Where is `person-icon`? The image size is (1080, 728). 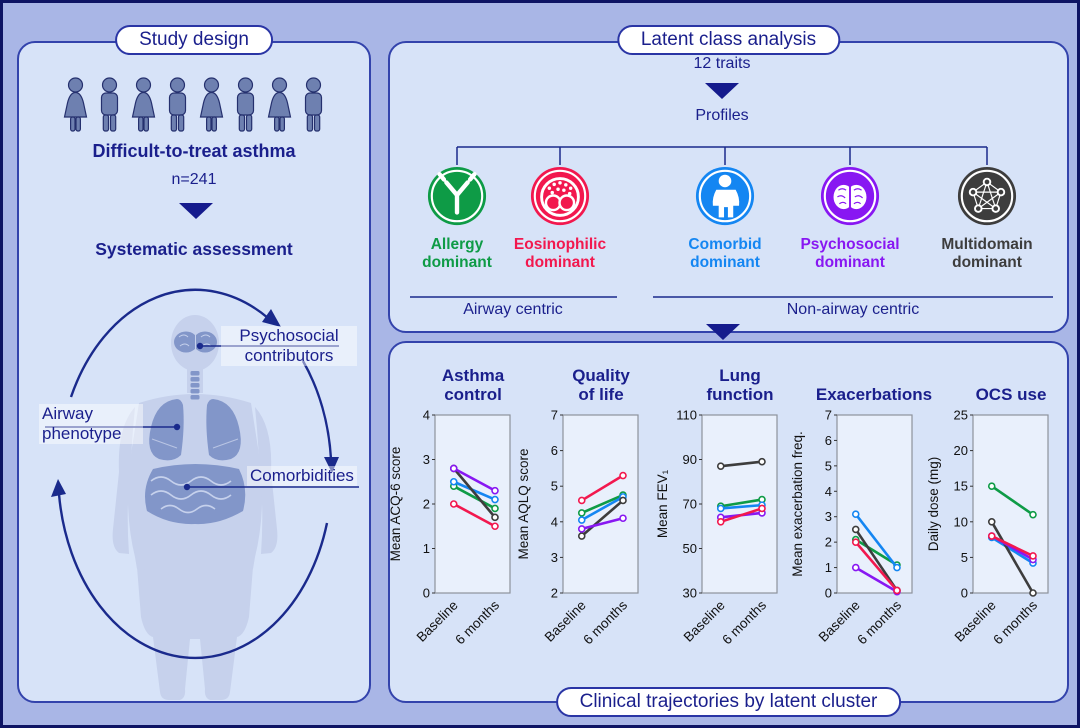 person-icon is located at coordinates (725, 196).